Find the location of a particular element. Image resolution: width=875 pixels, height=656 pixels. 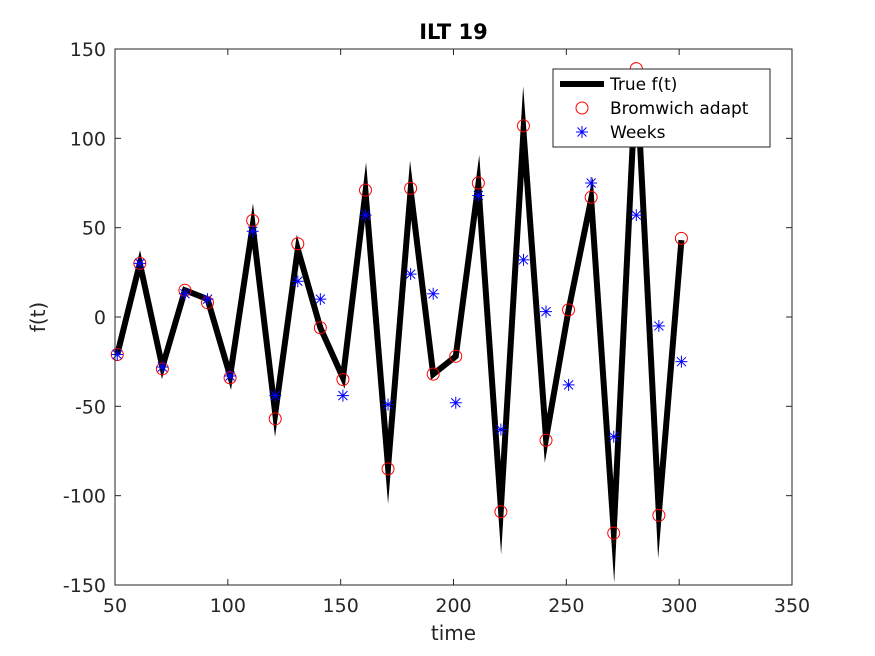

x-tick-label: 50 is located at coordinates (115, 606).